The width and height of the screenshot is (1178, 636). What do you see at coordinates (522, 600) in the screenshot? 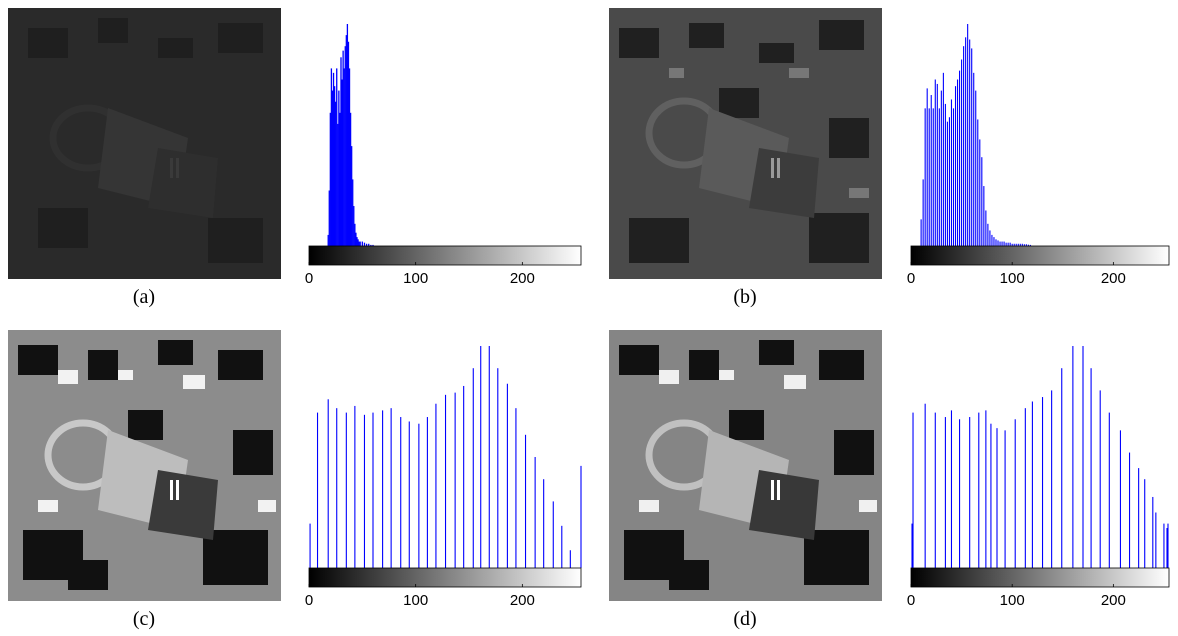
I see `histogram-c-tick-label: 200` at bounding box center [522, 600].